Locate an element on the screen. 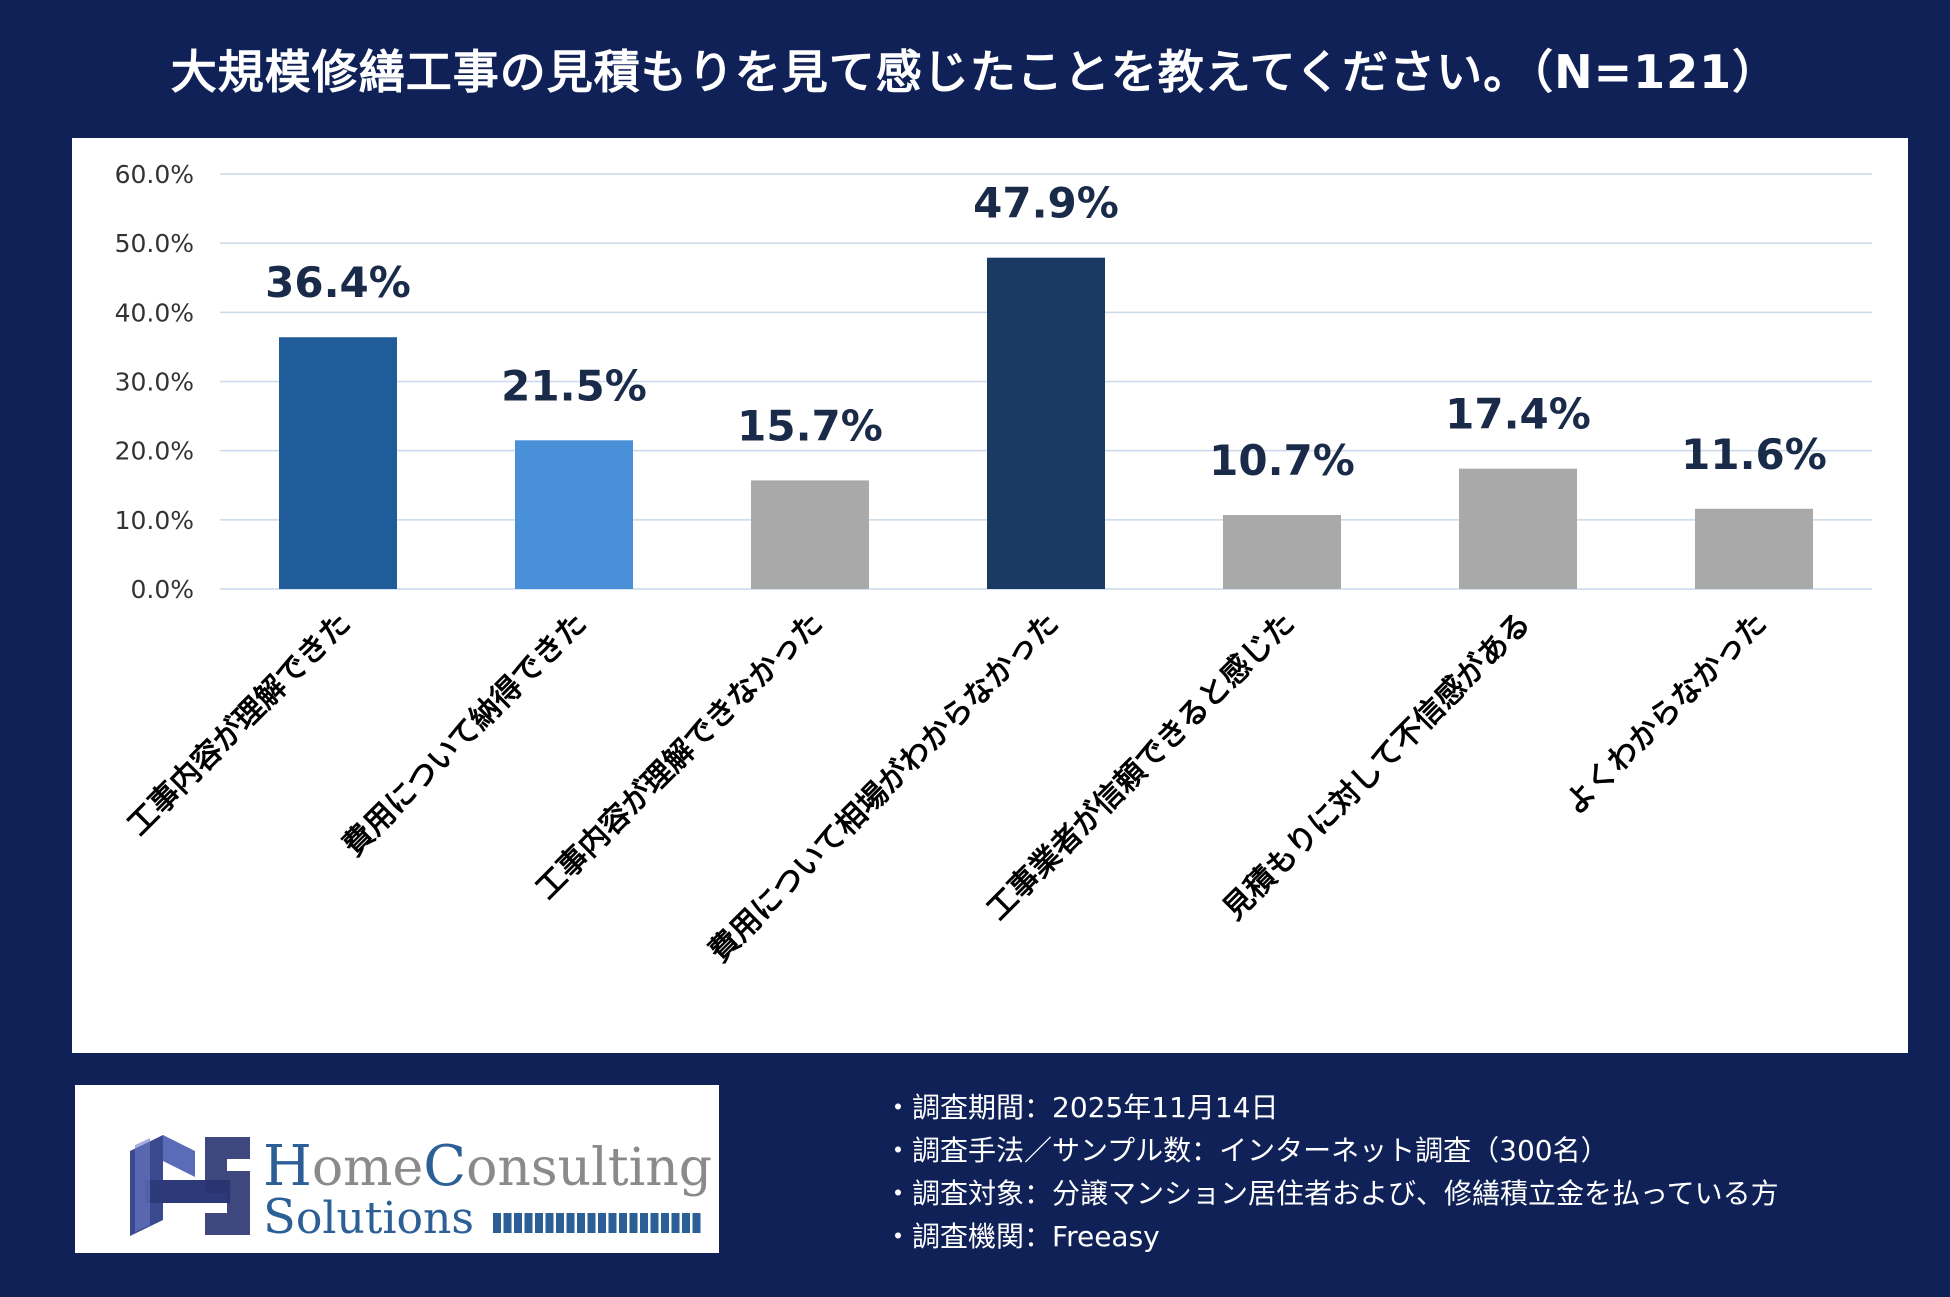  y-tick-label: 30.0% is located at coordinates (154, 382).